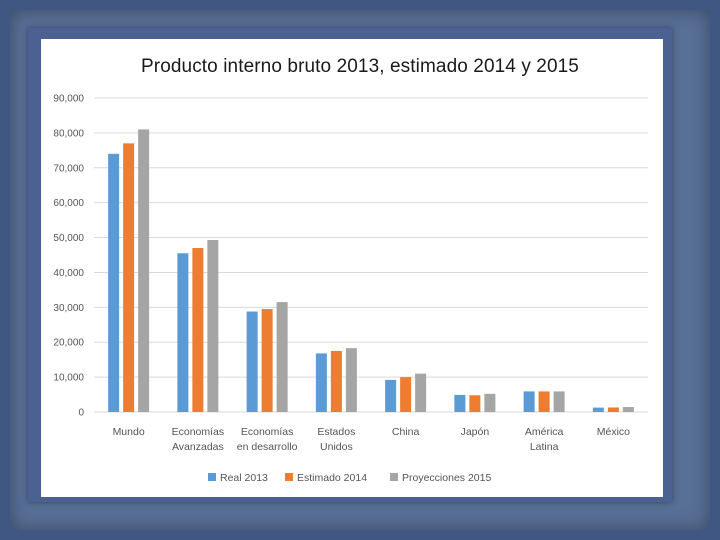 The height and width of the screenshot is (540, 720). I want to click on y-tick-label: 20,000, so click(68, 343).